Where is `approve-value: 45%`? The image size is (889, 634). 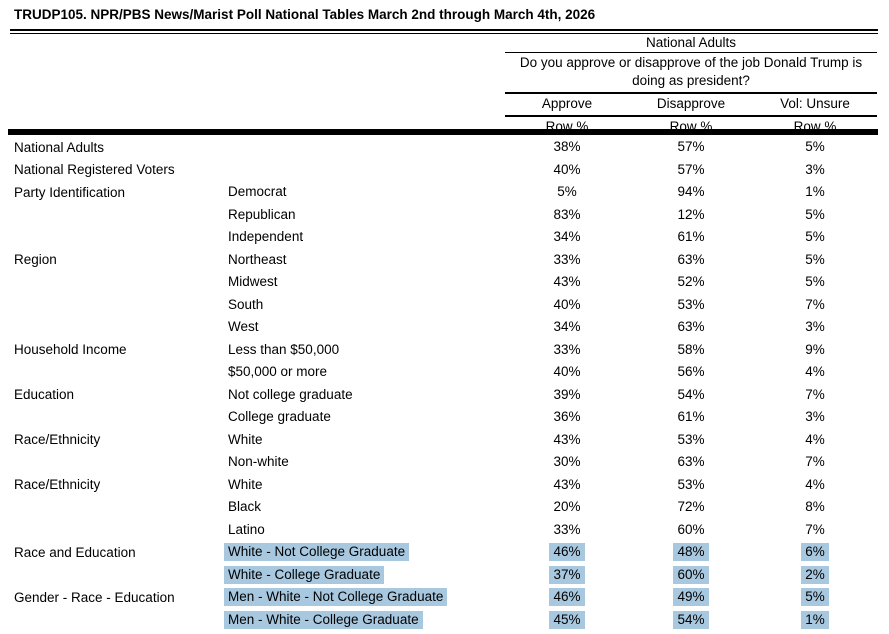 approve-value: 45% is located at coordinates (567, 619).